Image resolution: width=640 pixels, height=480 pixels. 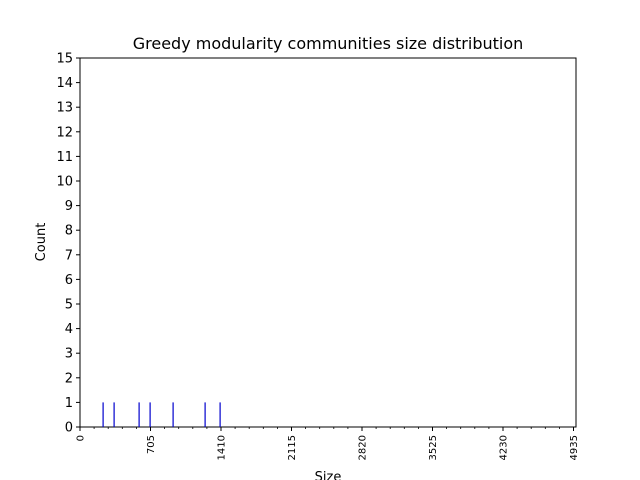 I want to click on x-tick-label: 4935, so click(x=574, y=447).